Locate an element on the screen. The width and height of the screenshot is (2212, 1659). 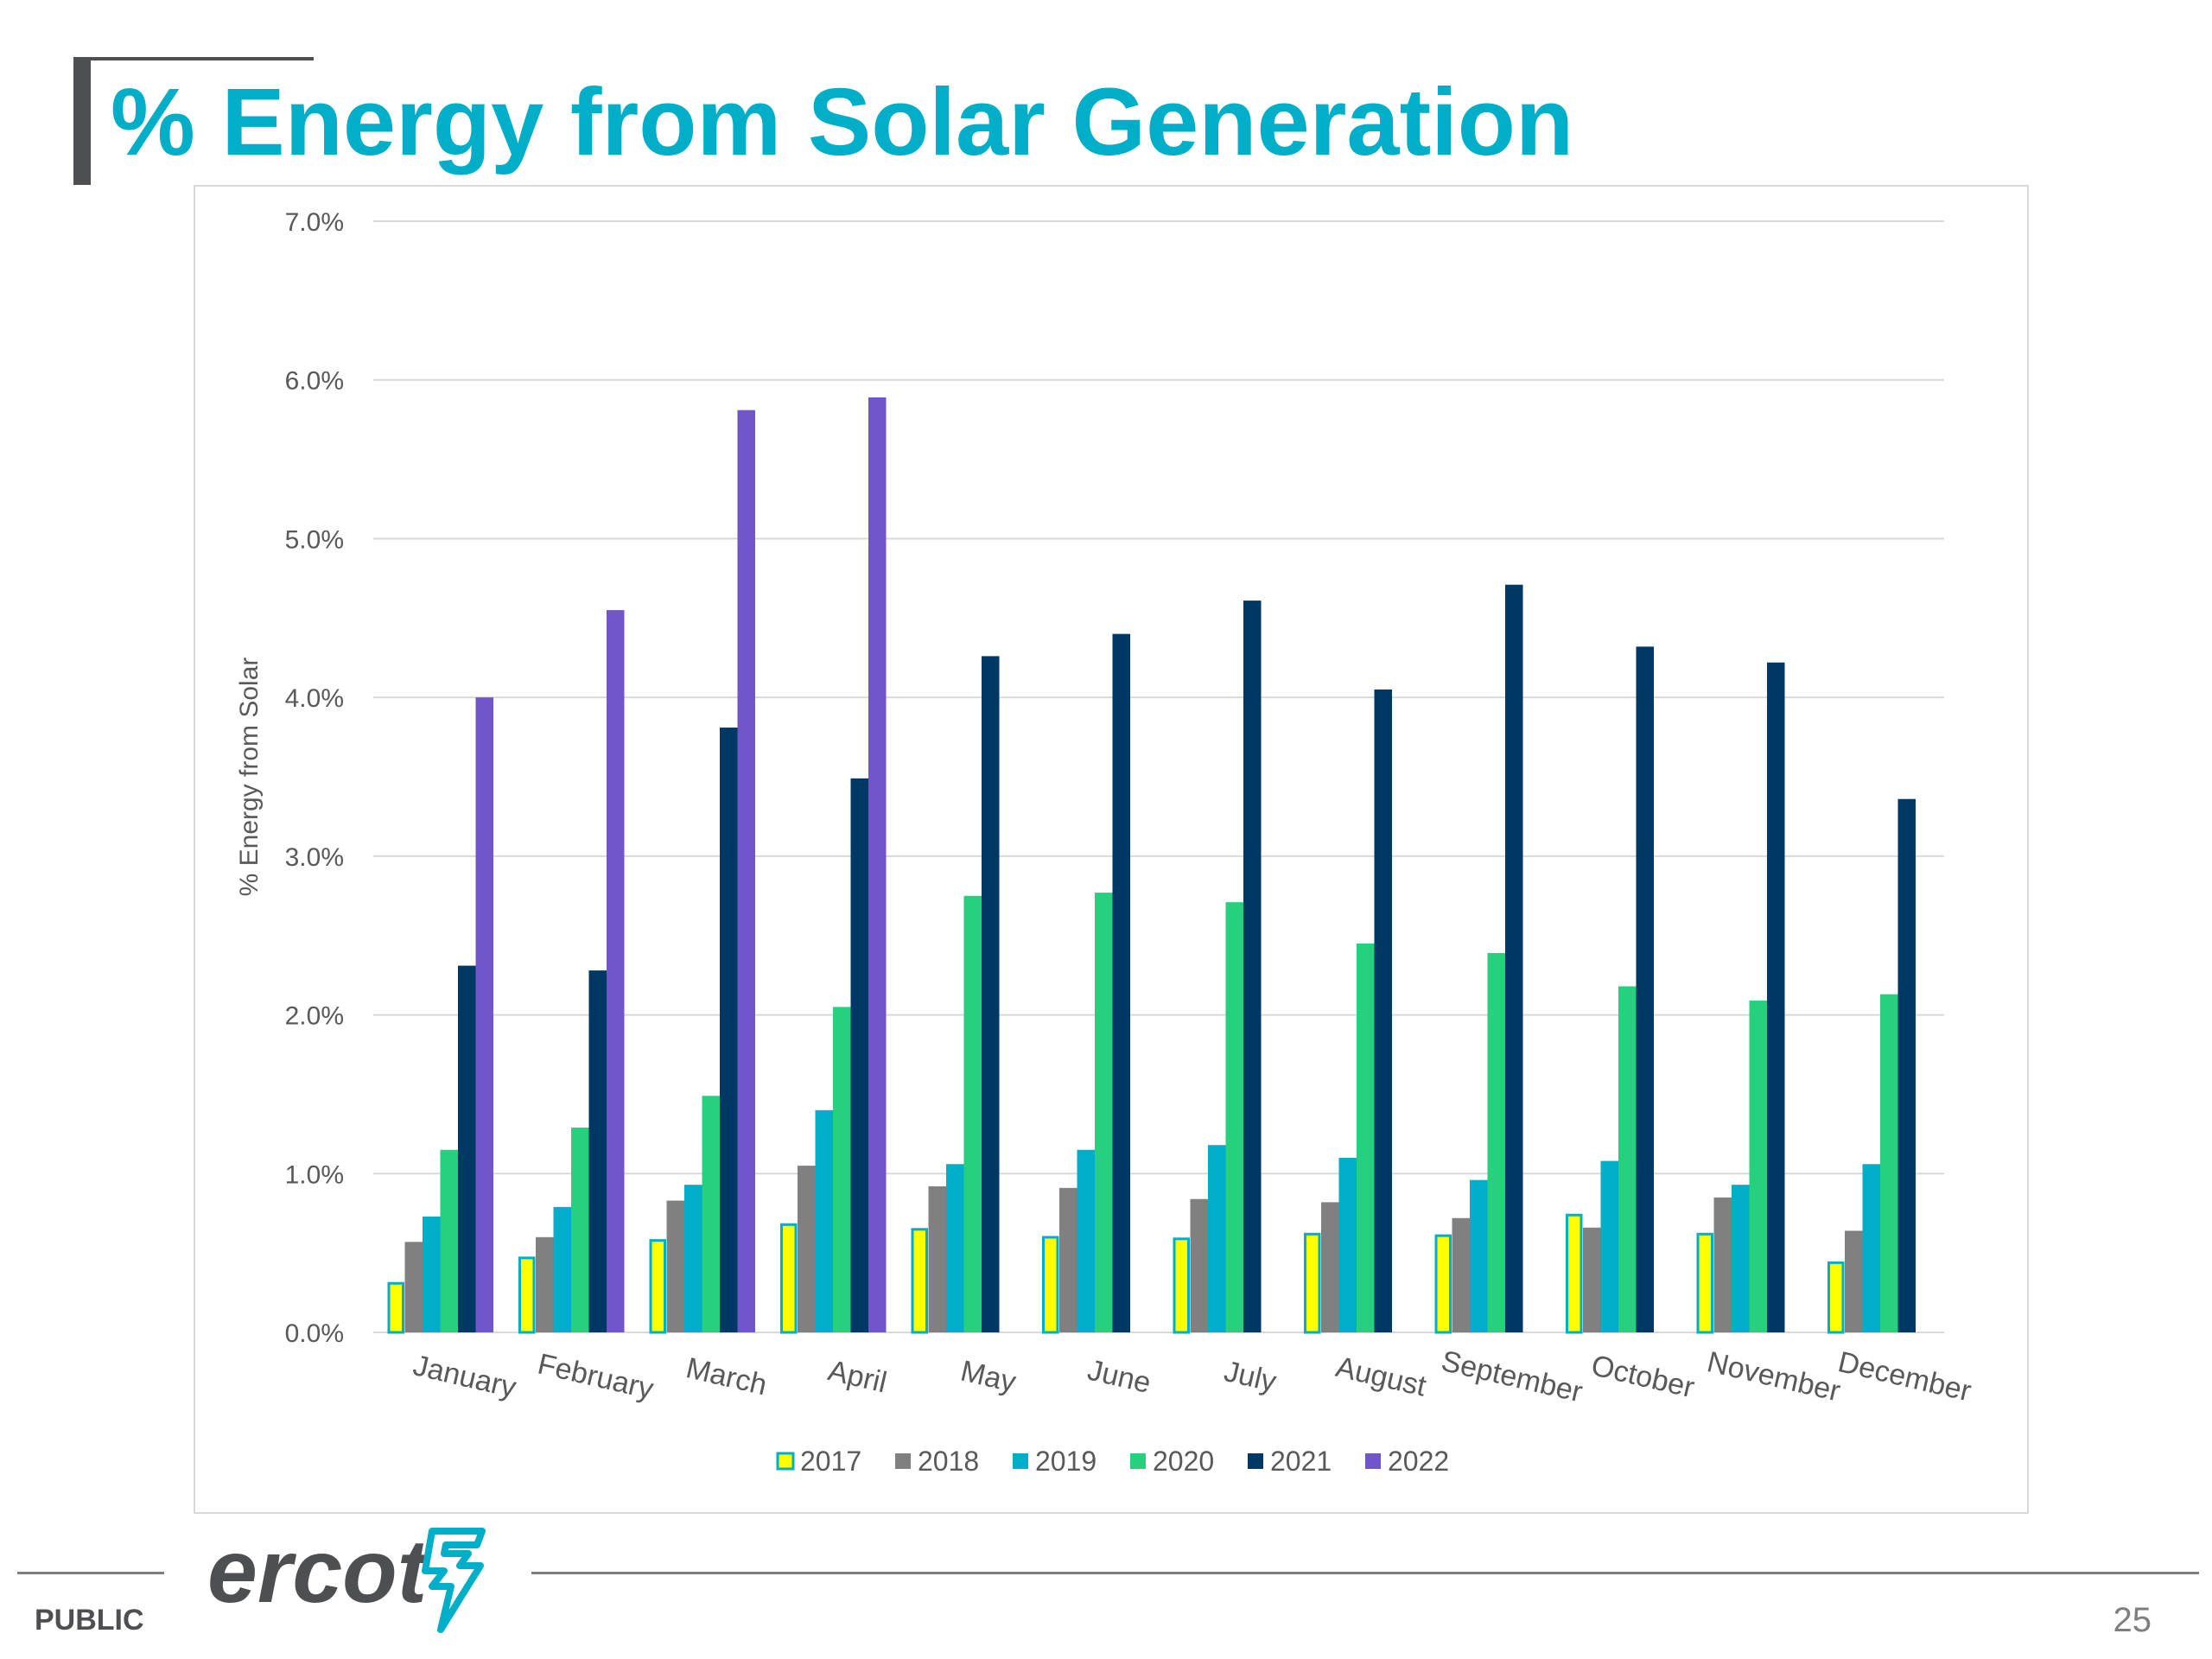
legend-label-2020: 2020 is located at coordinates (1183, 1461).